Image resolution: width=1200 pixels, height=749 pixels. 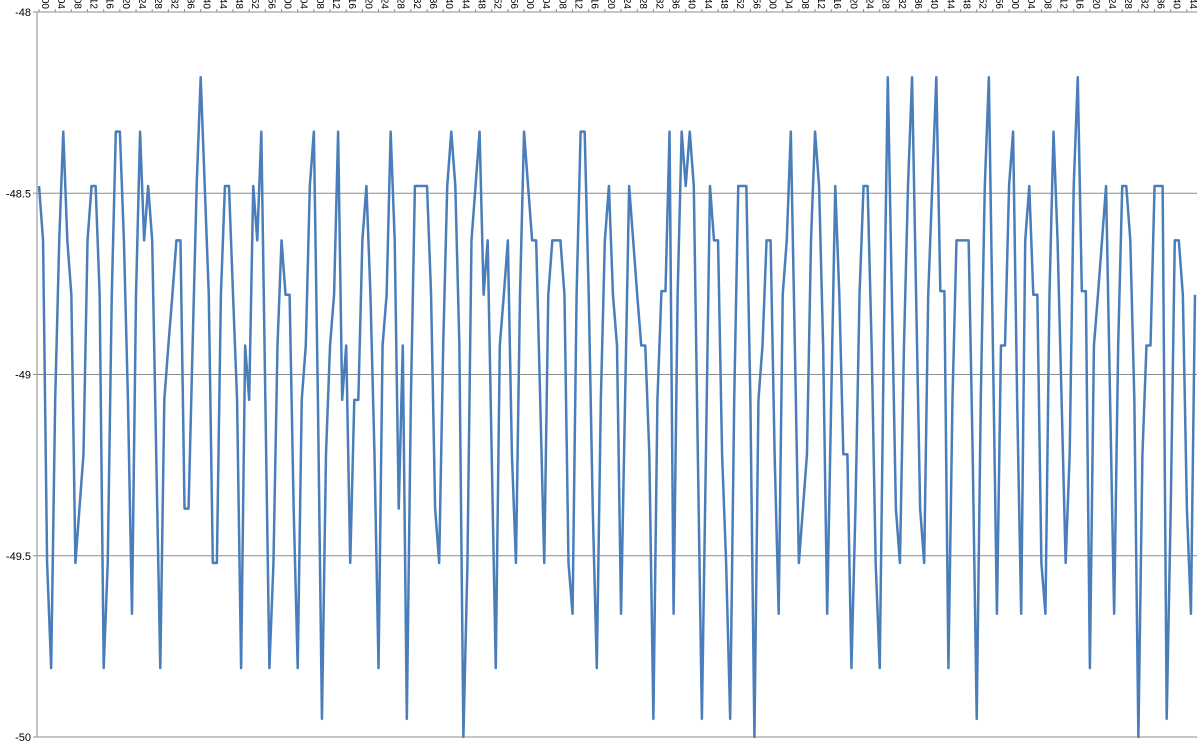 What do you see at coordinates (238, 4) in the screenshot?
I see `x-tick-label: 17:25:48` at bounding box center [238, 4].